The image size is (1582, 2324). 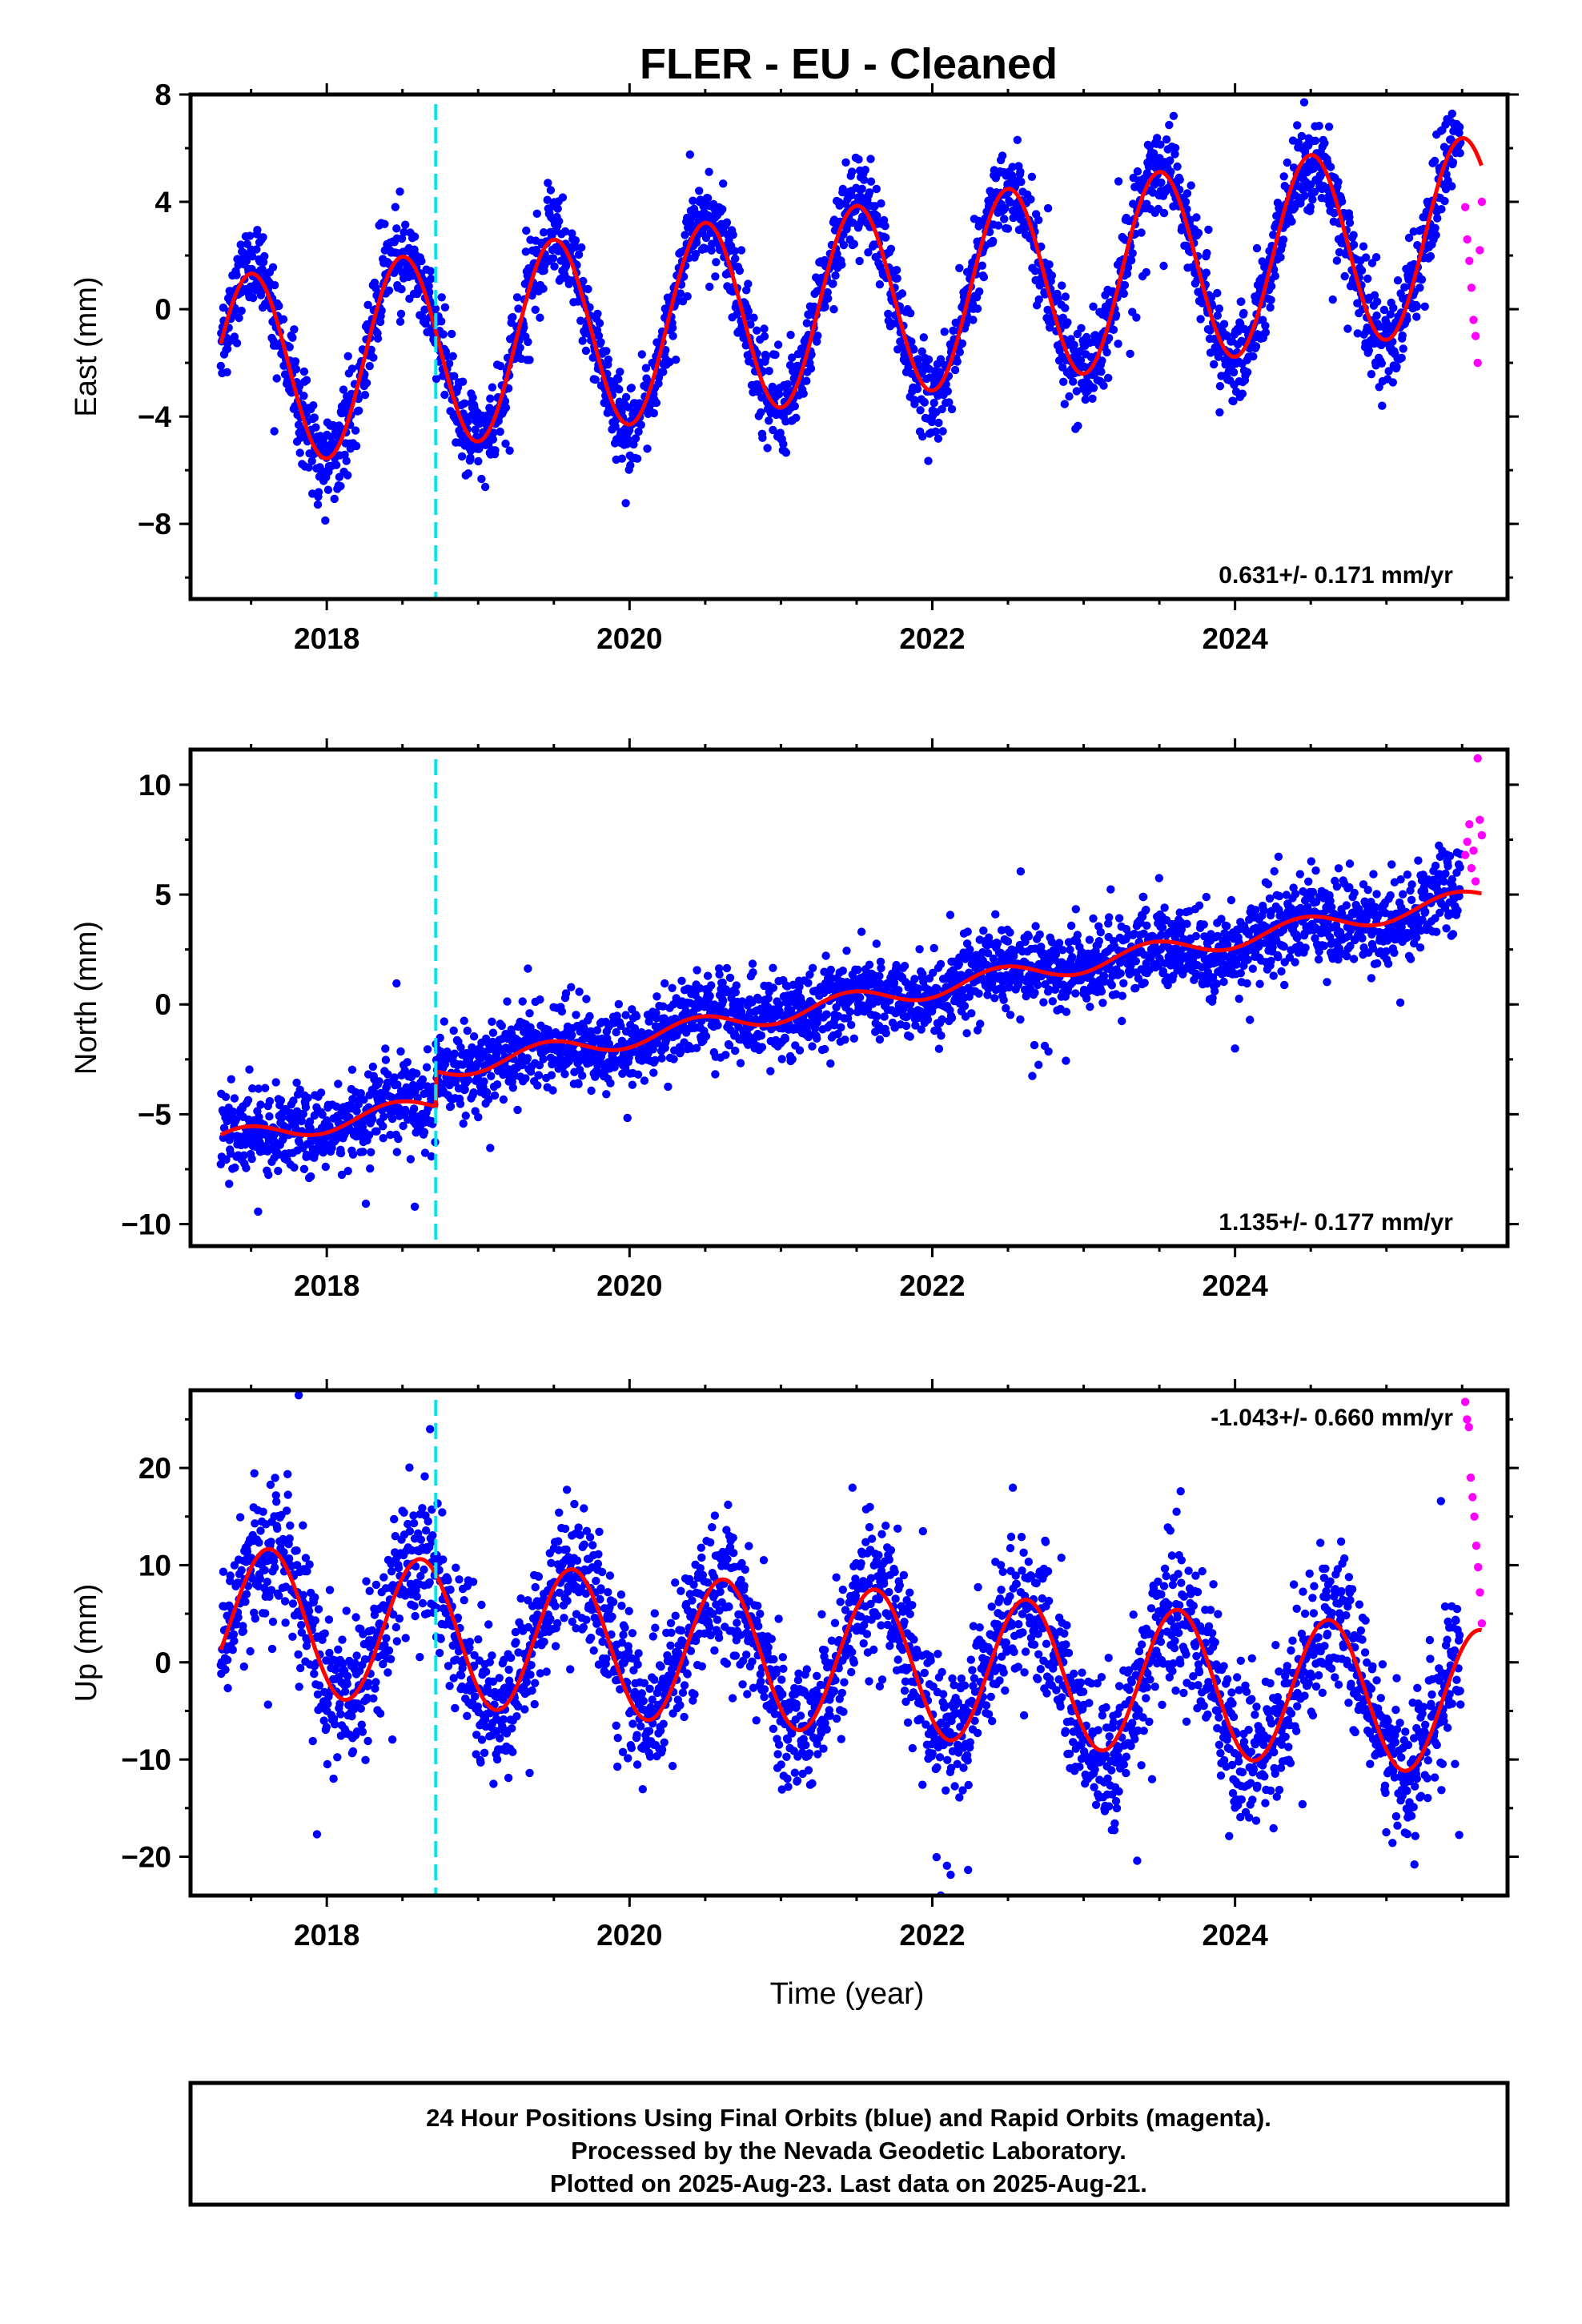 I want to click on x-tick-label: 2022, so click(x=932, y=638).